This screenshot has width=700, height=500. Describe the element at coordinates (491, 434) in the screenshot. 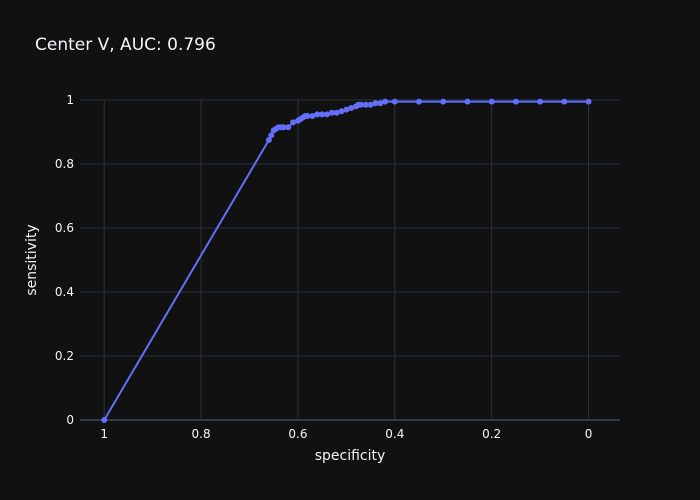

I see `x-tick-label: 0.2` at that location.